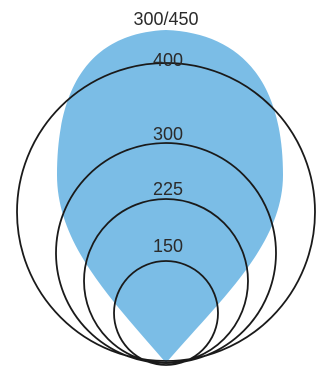 Image resolution: width=321 pixels, height=371 pixels. I want to click on label-teardrop: 300/450, so click(165, 19).